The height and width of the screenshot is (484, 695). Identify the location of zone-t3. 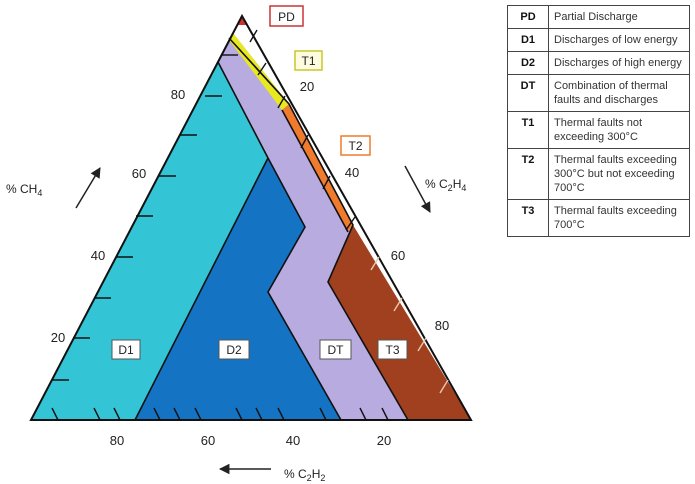
(399, 322).